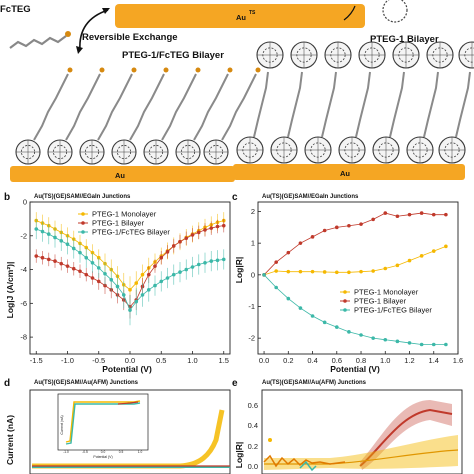 This screenshot has height=474, width=474. I want to click on x-tick-label: 0.0, so click(130, 360).